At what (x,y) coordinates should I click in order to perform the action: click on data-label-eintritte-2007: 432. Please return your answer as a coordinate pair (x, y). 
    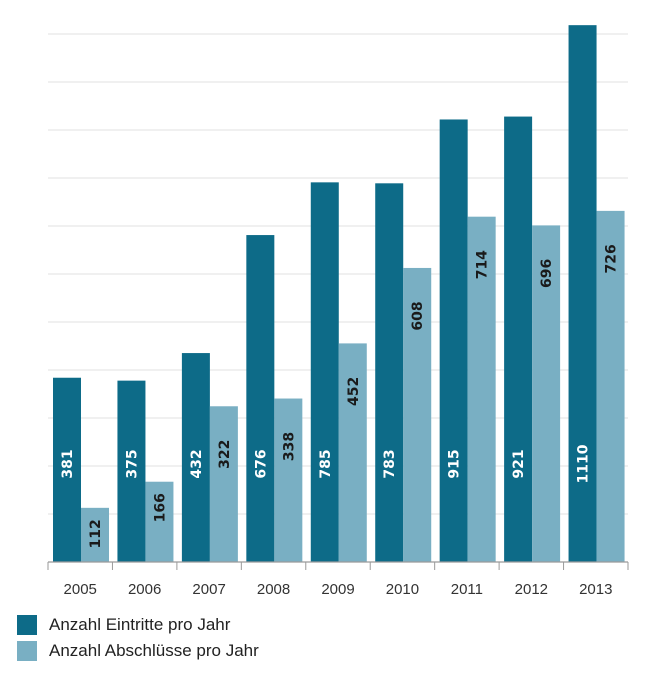
    Looking at the image, I should click on (197, 463).